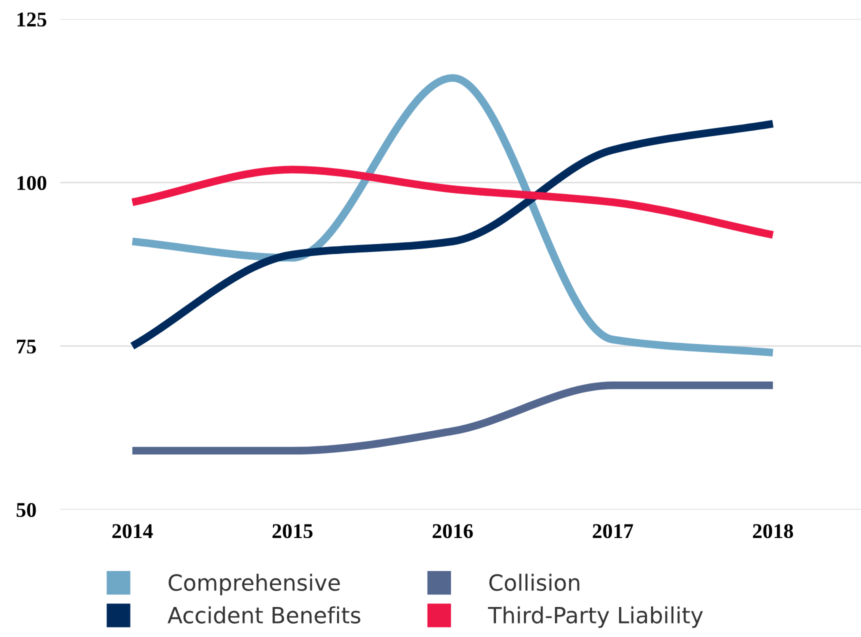 The width and height of the screenshot is (861, 637). What do you see at coordinates (132, 531) in the screenshot?
I see `x-tick-label: 2014` at bounding box center [132, 531].